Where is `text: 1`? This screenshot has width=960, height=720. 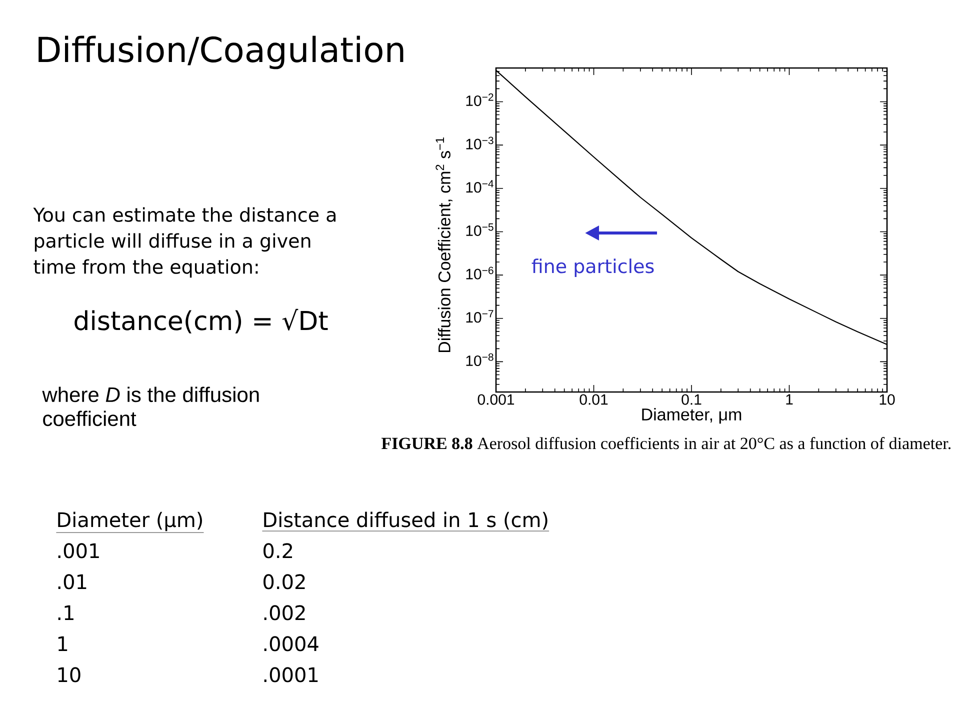 text: 1 is located at coordinates (63, 643).